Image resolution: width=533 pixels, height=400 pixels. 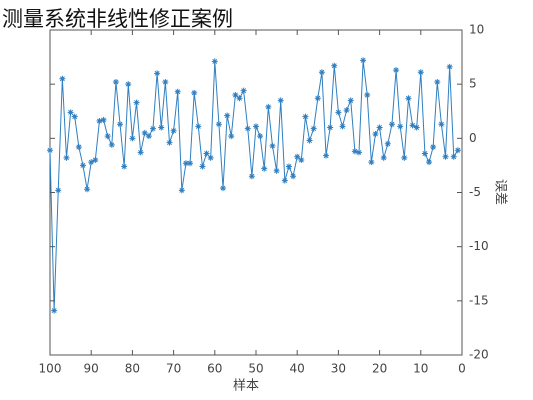 What do you see at coordinates (473, 138) in the screenshot?
I see `y-tick-label: 0` at bounding box center [473, 138].